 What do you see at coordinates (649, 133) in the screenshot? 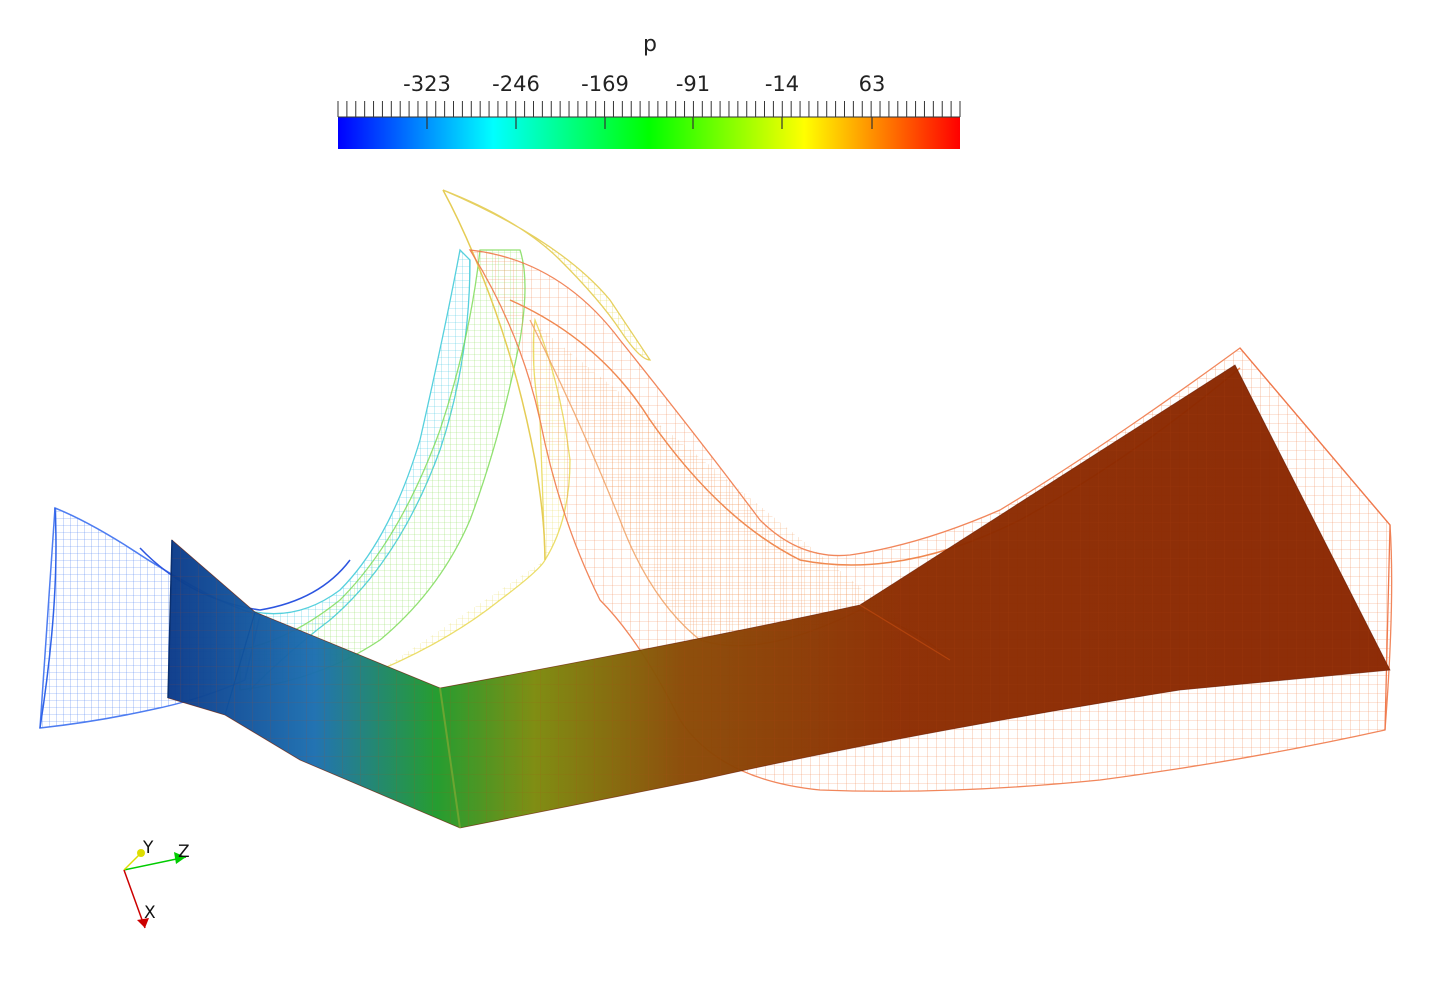
I see `color-ramp` at bounding box center [649, 133].